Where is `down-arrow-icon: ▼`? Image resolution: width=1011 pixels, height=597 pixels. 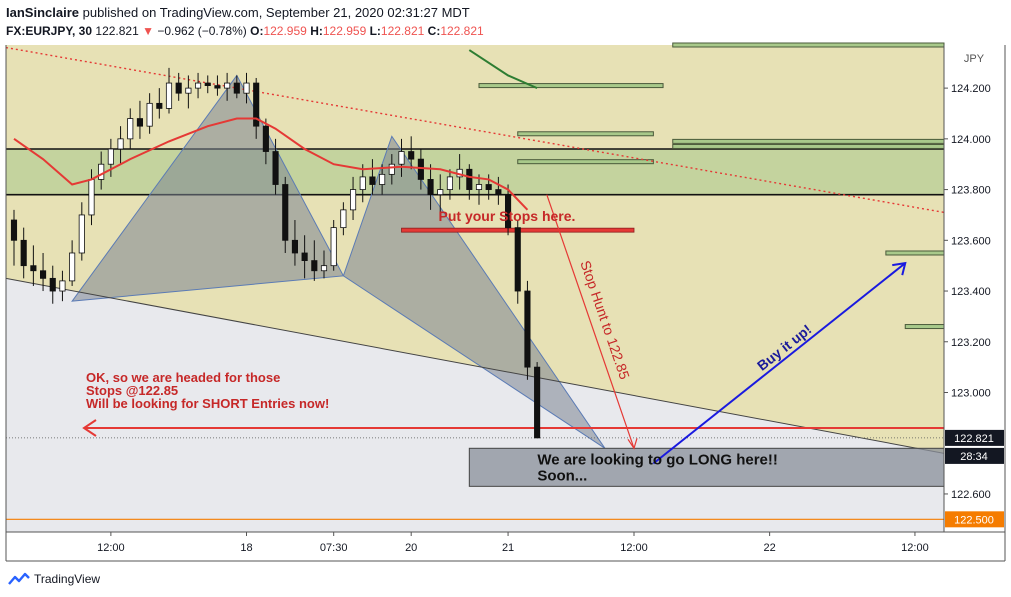
down-arrow-icon: ▼ is located at coordinates (148, 31).